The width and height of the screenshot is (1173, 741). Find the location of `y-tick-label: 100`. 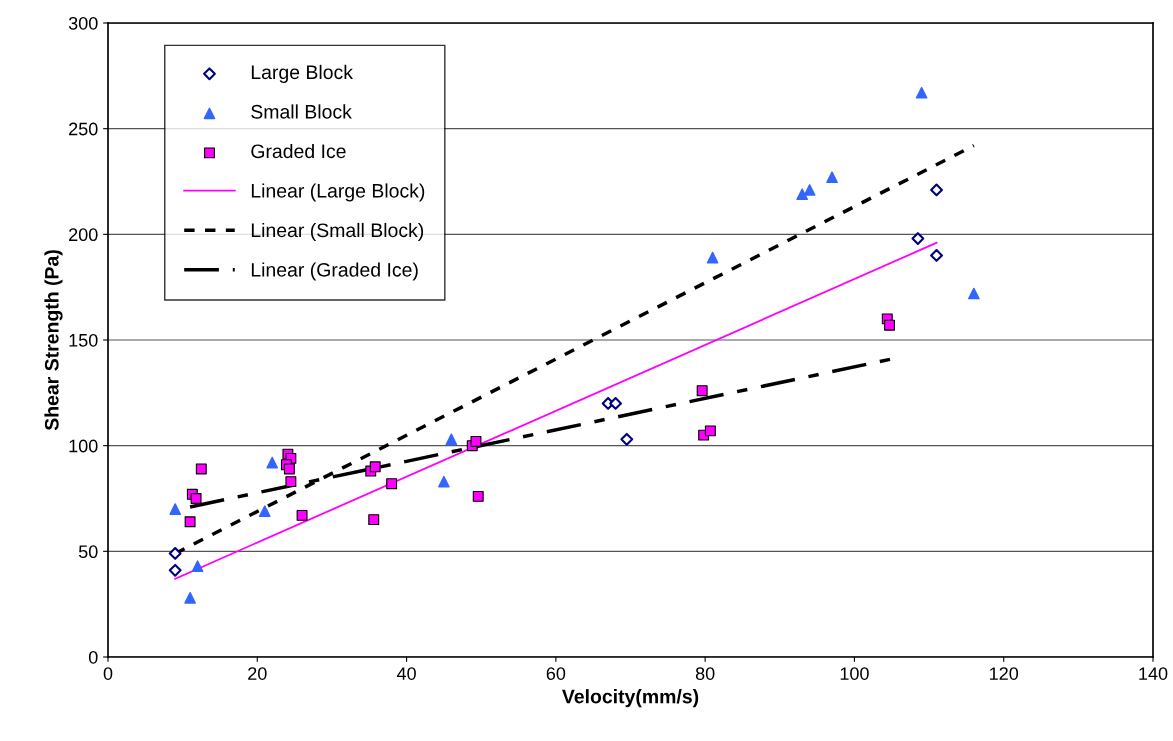

y-tick-label: 100 is located at coordinates (83, 446).